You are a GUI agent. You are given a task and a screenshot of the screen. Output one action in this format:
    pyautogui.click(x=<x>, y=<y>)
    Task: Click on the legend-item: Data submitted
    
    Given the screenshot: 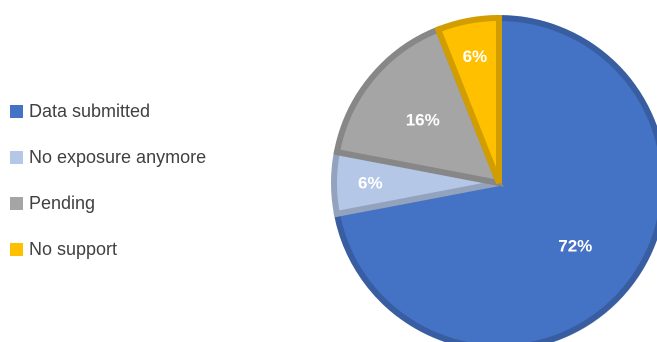 What is the action you would take?
    pyautogui.click(x=108, y=111)
    